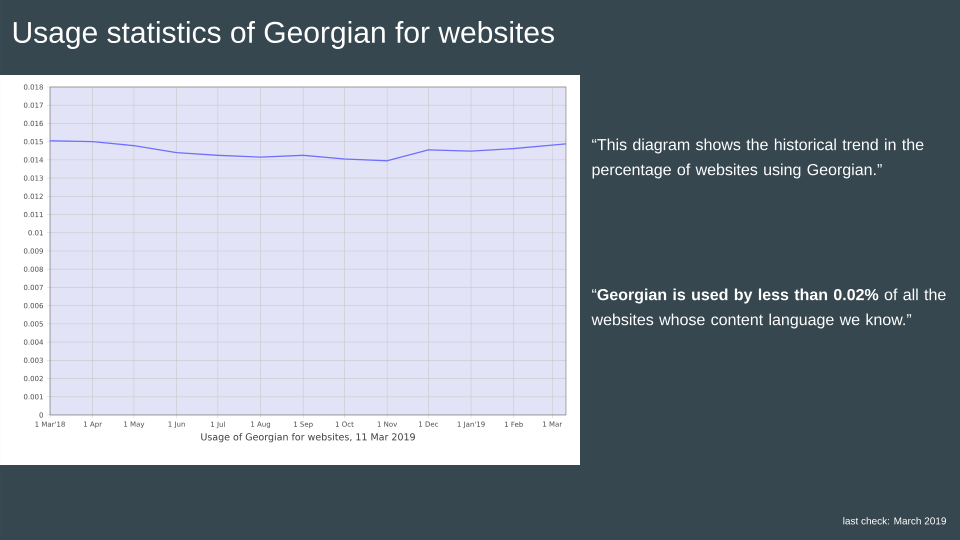 Image resolution: width=960 pixels, height=540 pixels. I want to click on x-axis-title: Usage of Georgian for websites, 11 Mar 2019, so click(308, 437).